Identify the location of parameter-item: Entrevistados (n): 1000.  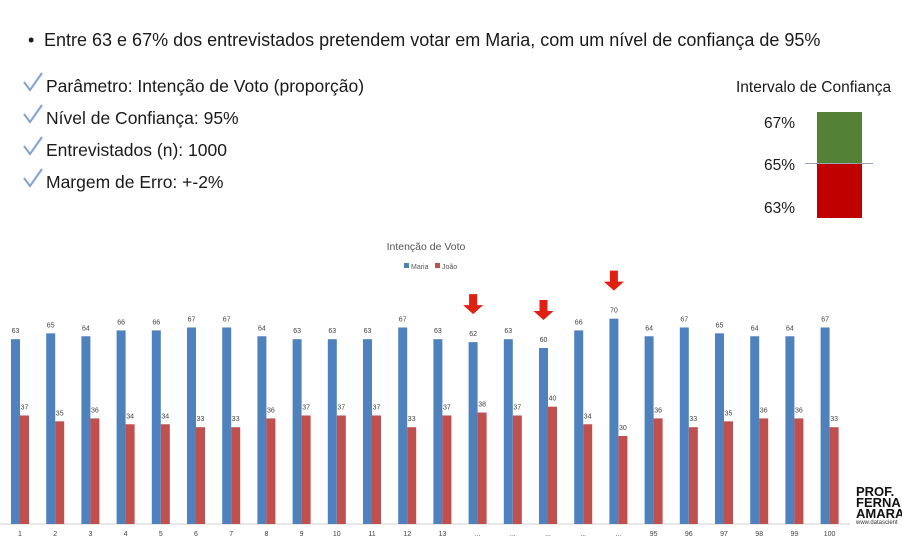
(193, 150).